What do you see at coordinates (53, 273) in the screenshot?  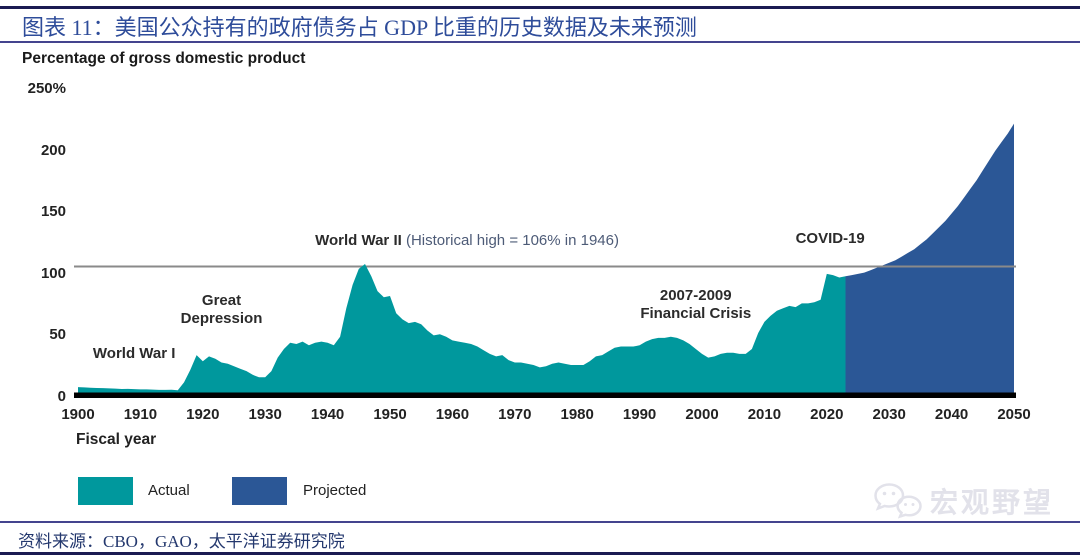 I see `y-tick-100: 100` at bounding box center [53, 273].